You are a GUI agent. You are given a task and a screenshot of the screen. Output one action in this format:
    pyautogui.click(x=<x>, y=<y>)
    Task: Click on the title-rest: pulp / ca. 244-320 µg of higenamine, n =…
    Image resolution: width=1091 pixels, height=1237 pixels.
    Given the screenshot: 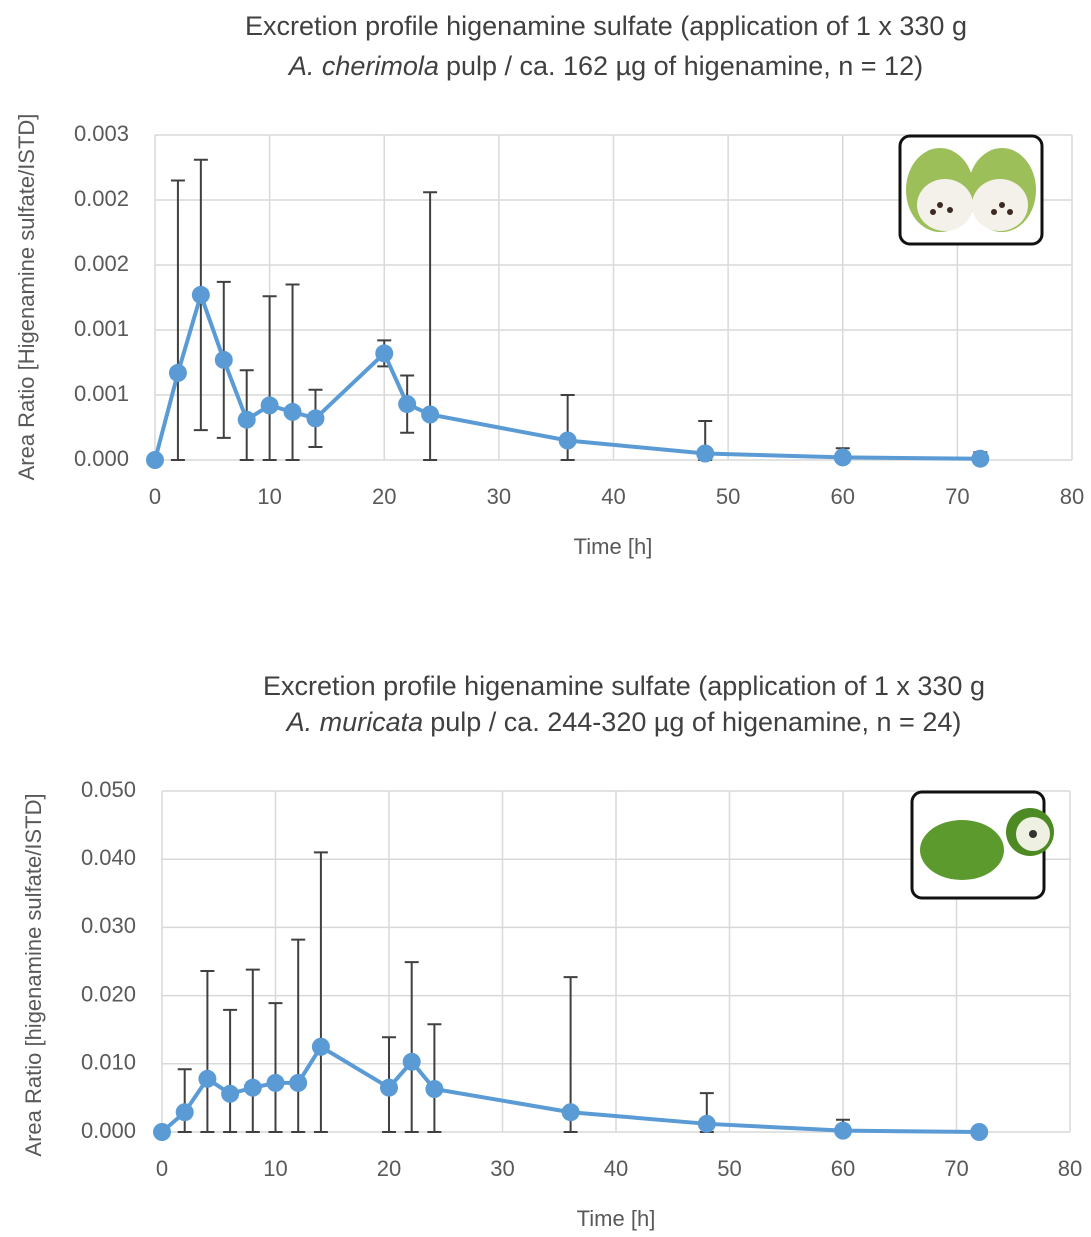 What is the action you would take?
    pyautogui.click(x=695, y=722)
    